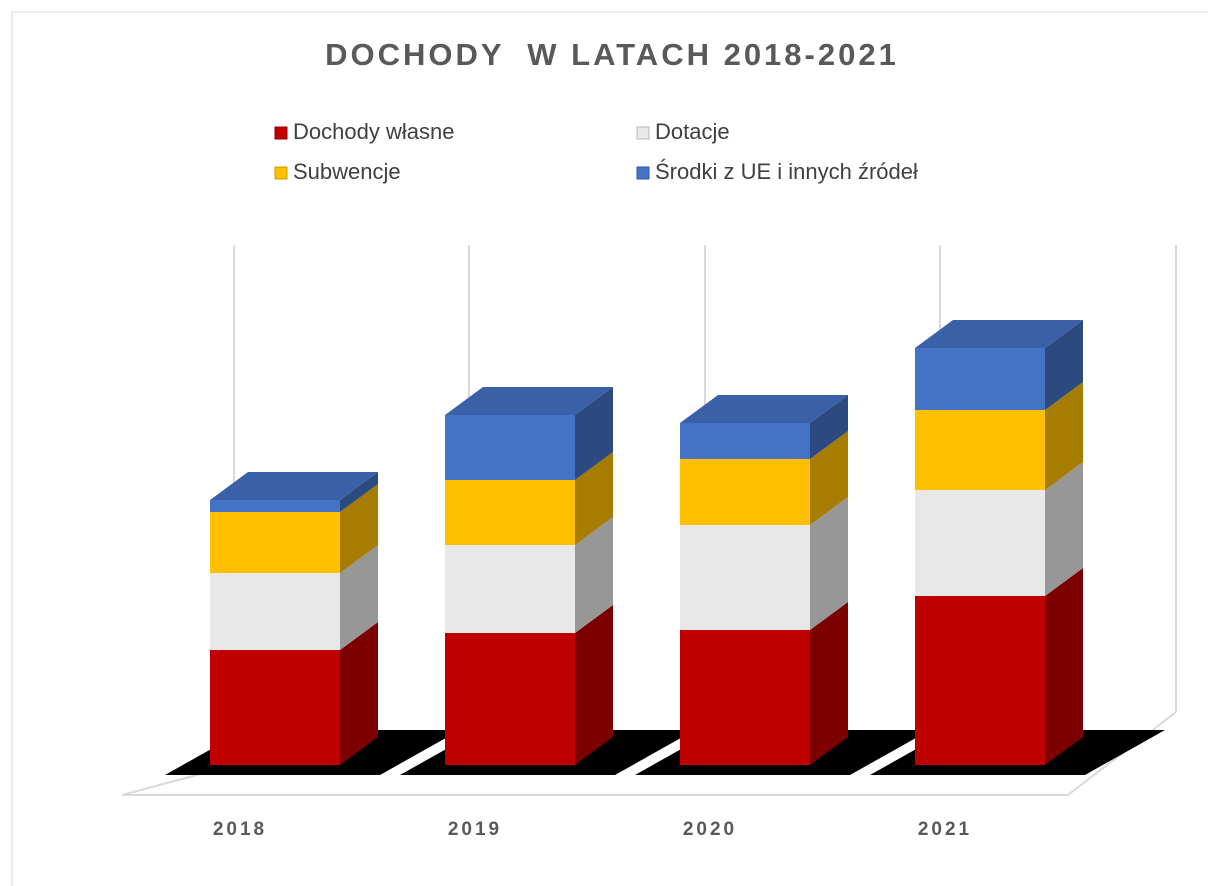 The height and width of the screenshot is (886, 1208). What do you see at coordinates (347, 171) in the screenshot?
I see `legend-label: Subwencje` at bounding box center [347, 171].